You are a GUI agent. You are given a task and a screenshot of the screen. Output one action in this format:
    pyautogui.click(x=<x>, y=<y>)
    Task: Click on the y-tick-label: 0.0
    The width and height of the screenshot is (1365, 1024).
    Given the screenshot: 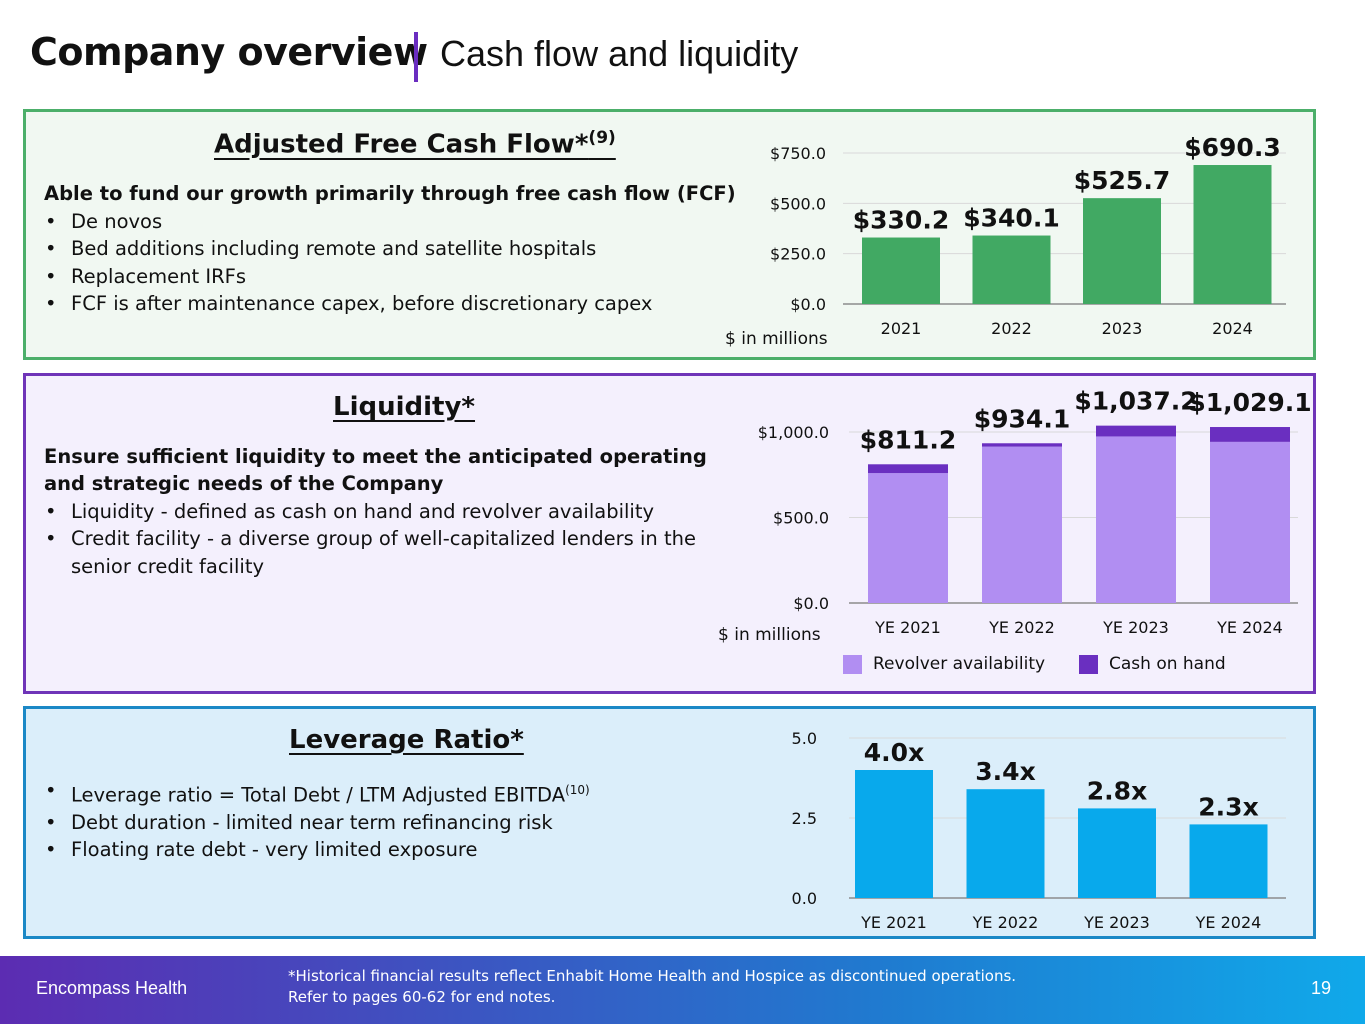 What is the action you would take?
    pyautogui.click(x=804, y=898)
    